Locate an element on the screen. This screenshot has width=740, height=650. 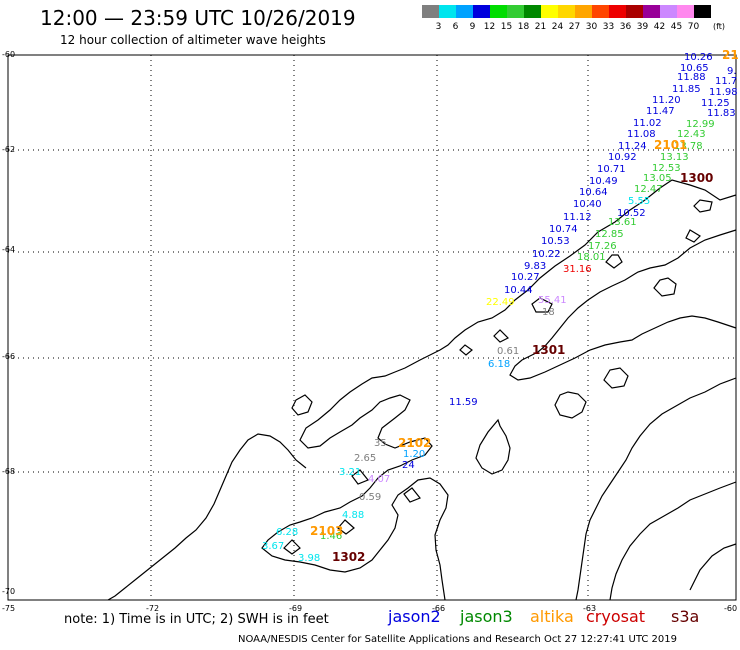
wave-height-value: 12.99 is located at coordinates (700, 124).